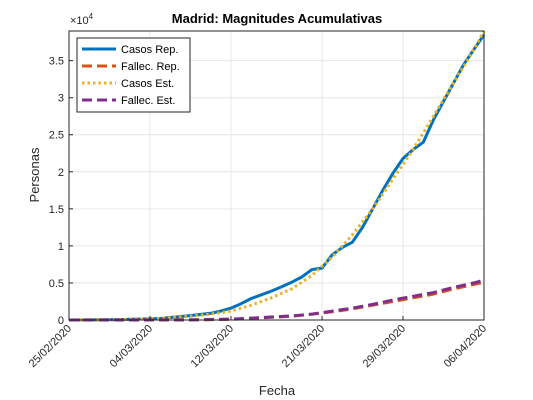  What do you see at coordinates (149, 50) in the screenshot?
I see `legend-label: Casos Rep.` at bounding box center [149, 50].